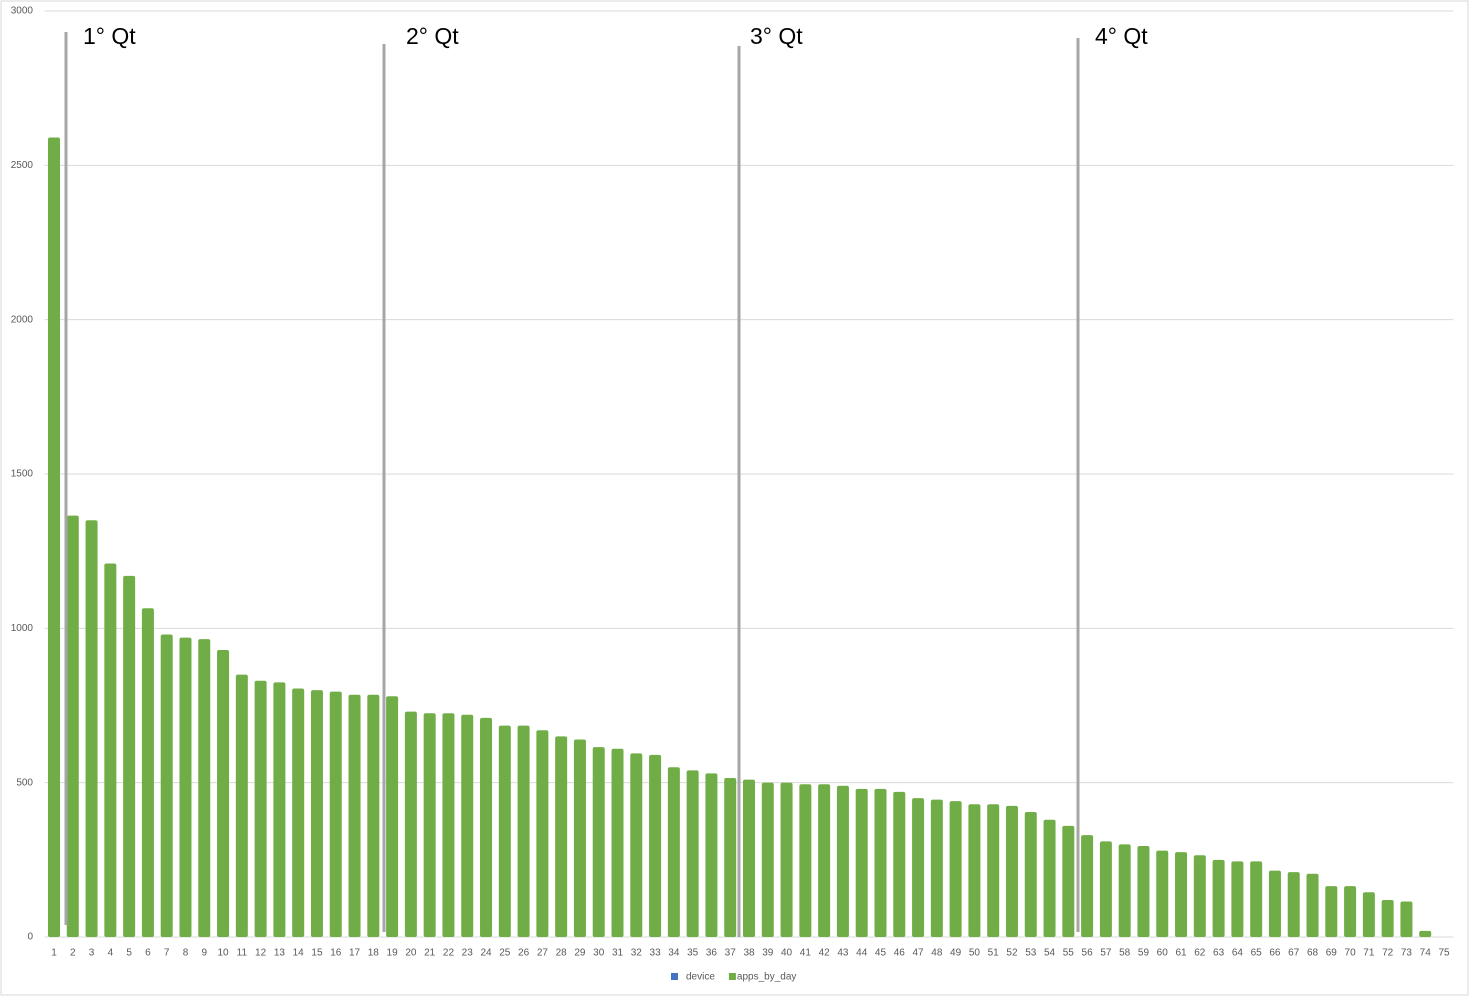 Image resolution: width=1470 pixels, height=997 pixels. What do you see at coordinates (524, 953) in the screenshot?
I see `x-tick-label: 26` at bounding box center [524, 953].